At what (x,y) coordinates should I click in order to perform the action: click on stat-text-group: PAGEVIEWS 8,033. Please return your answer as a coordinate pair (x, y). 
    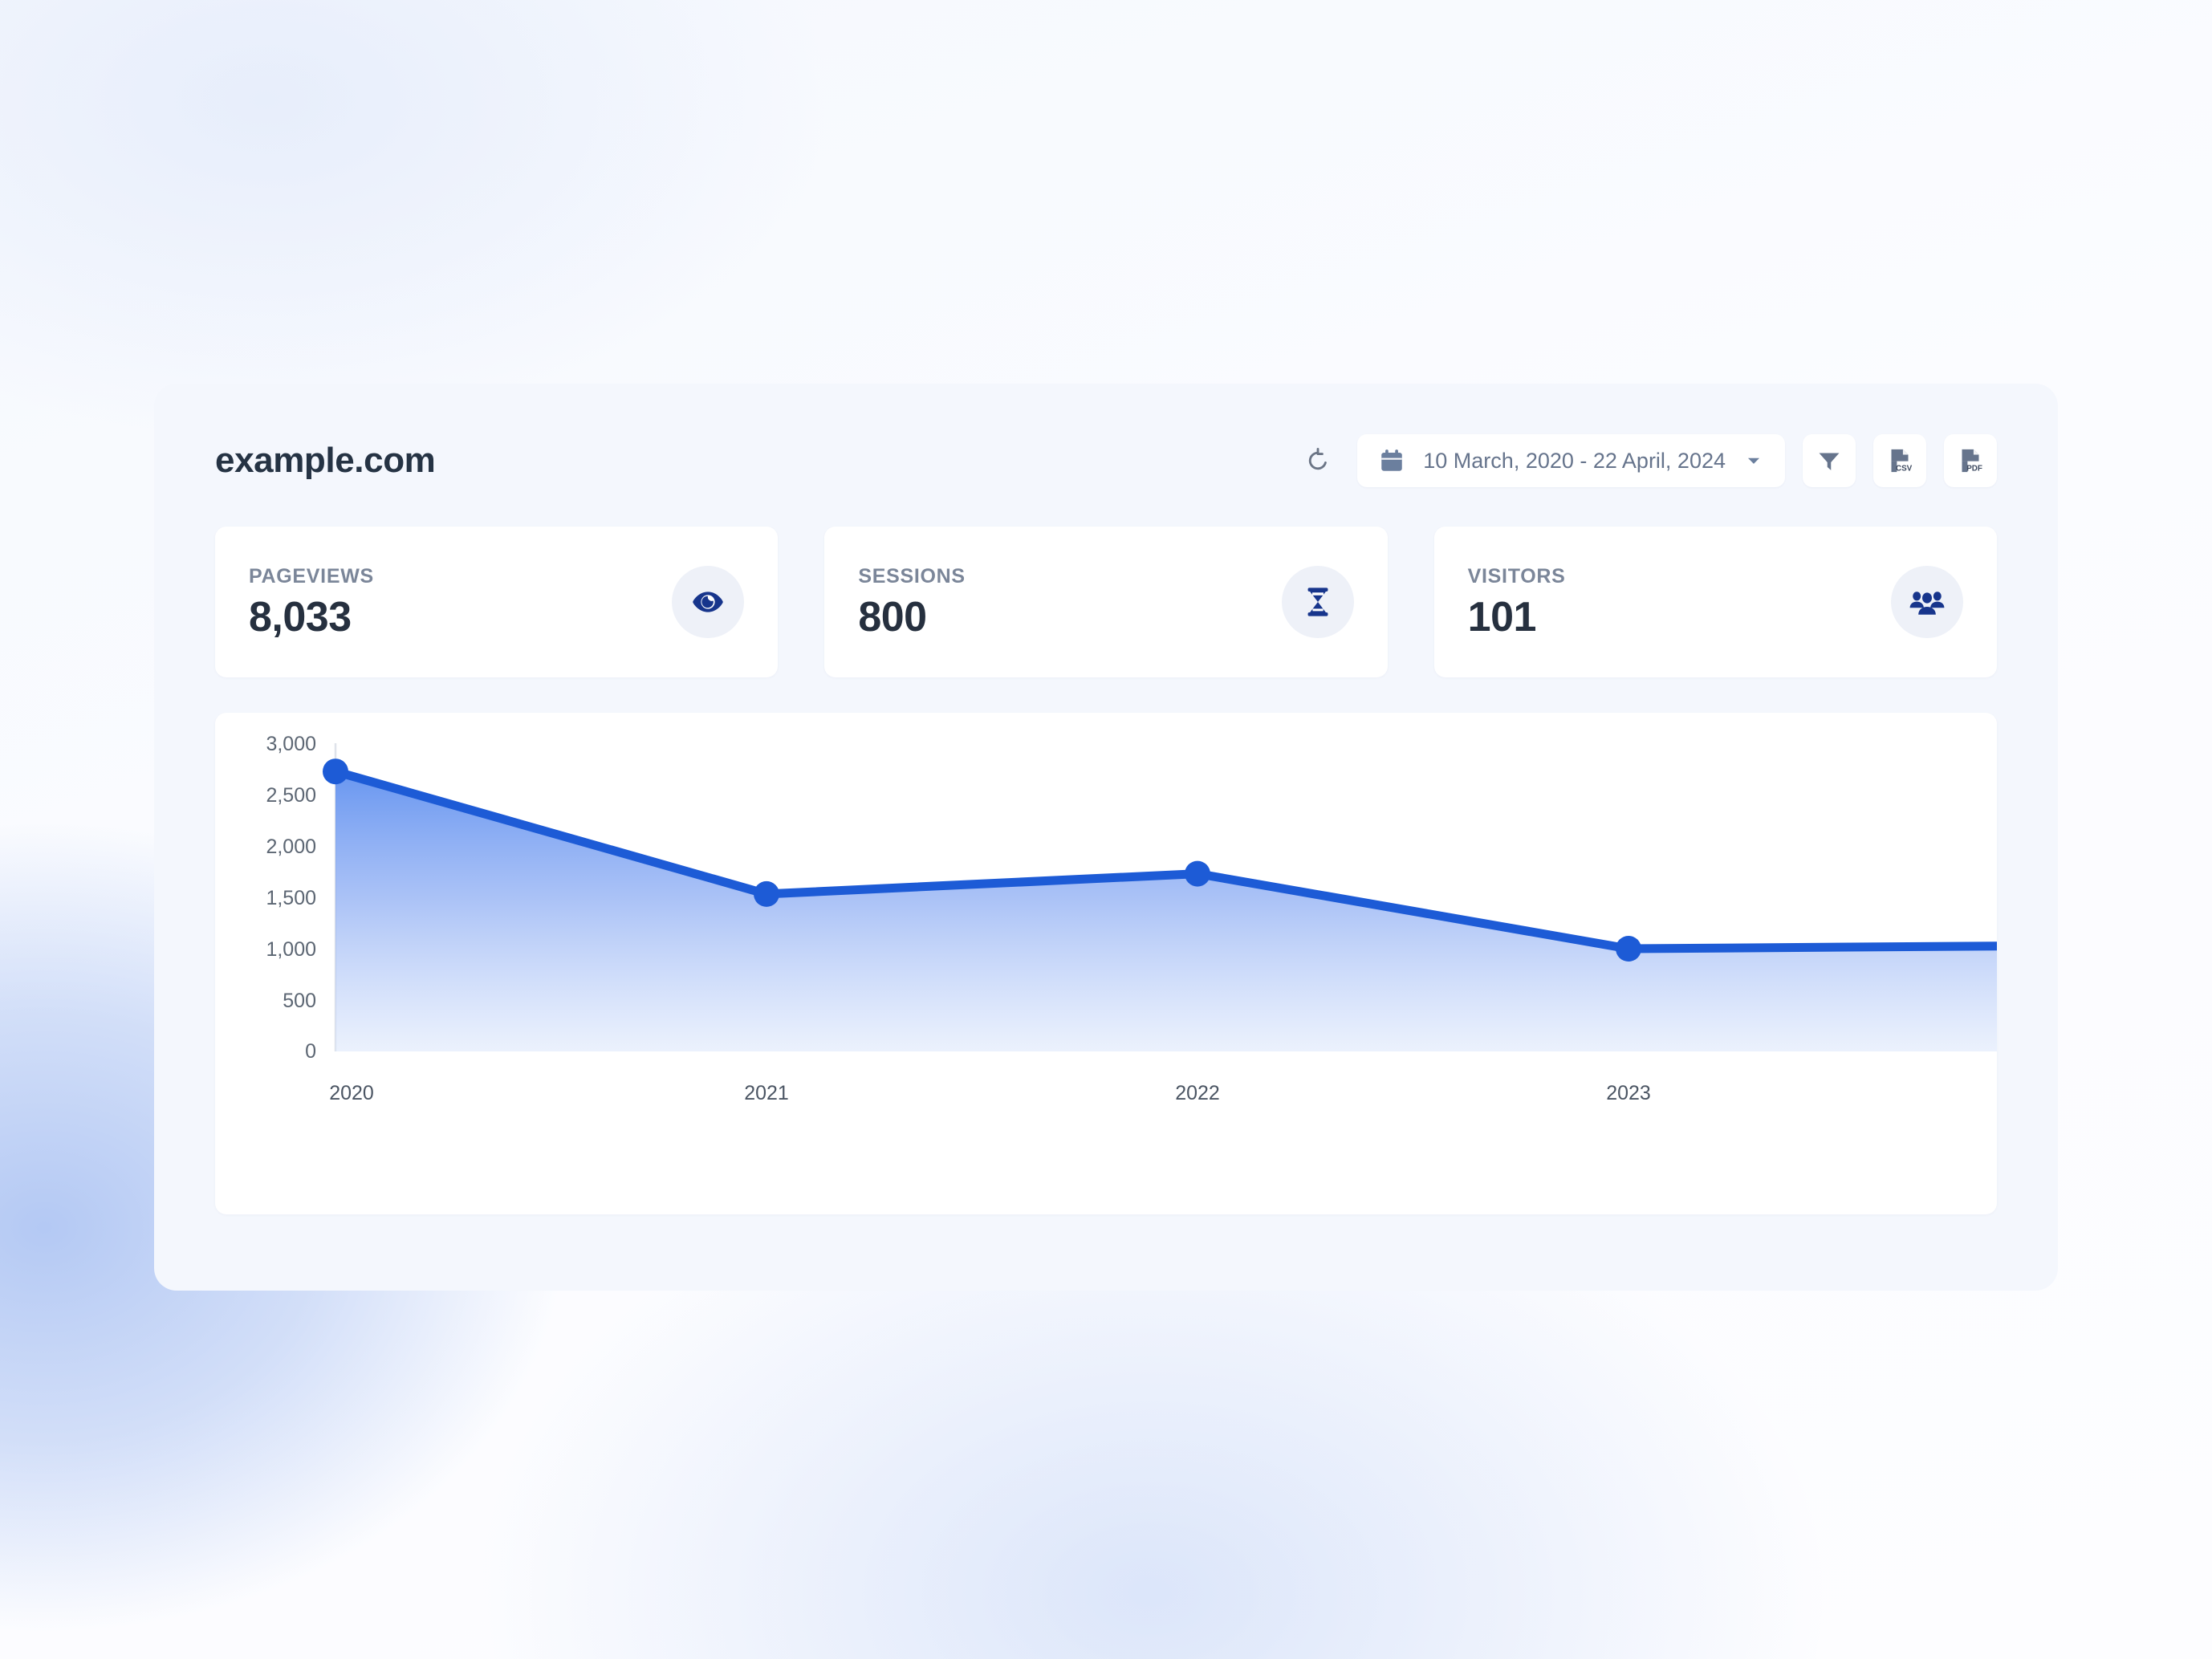
    Looking at the image, I should click on (312, 602).